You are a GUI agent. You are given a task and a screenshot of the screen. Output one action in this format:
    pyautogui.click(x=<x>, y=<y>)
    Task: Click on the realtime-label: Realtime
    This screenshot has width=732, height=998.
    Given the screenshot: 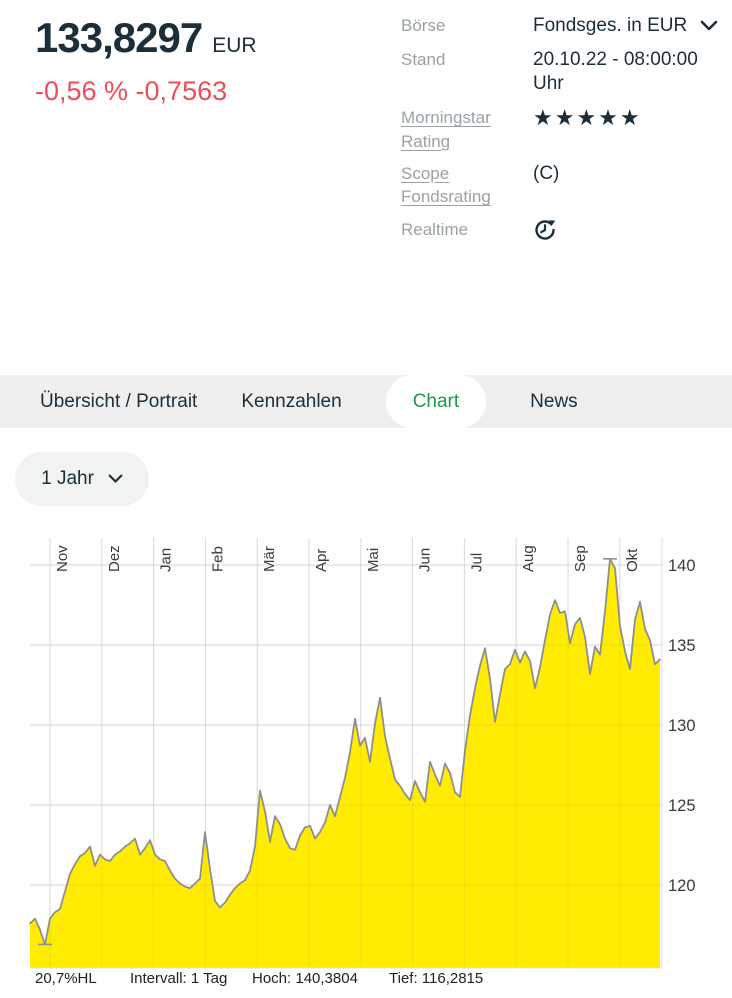 What is the action you would take?
    pyautogui.click(x=435, y=229)
    